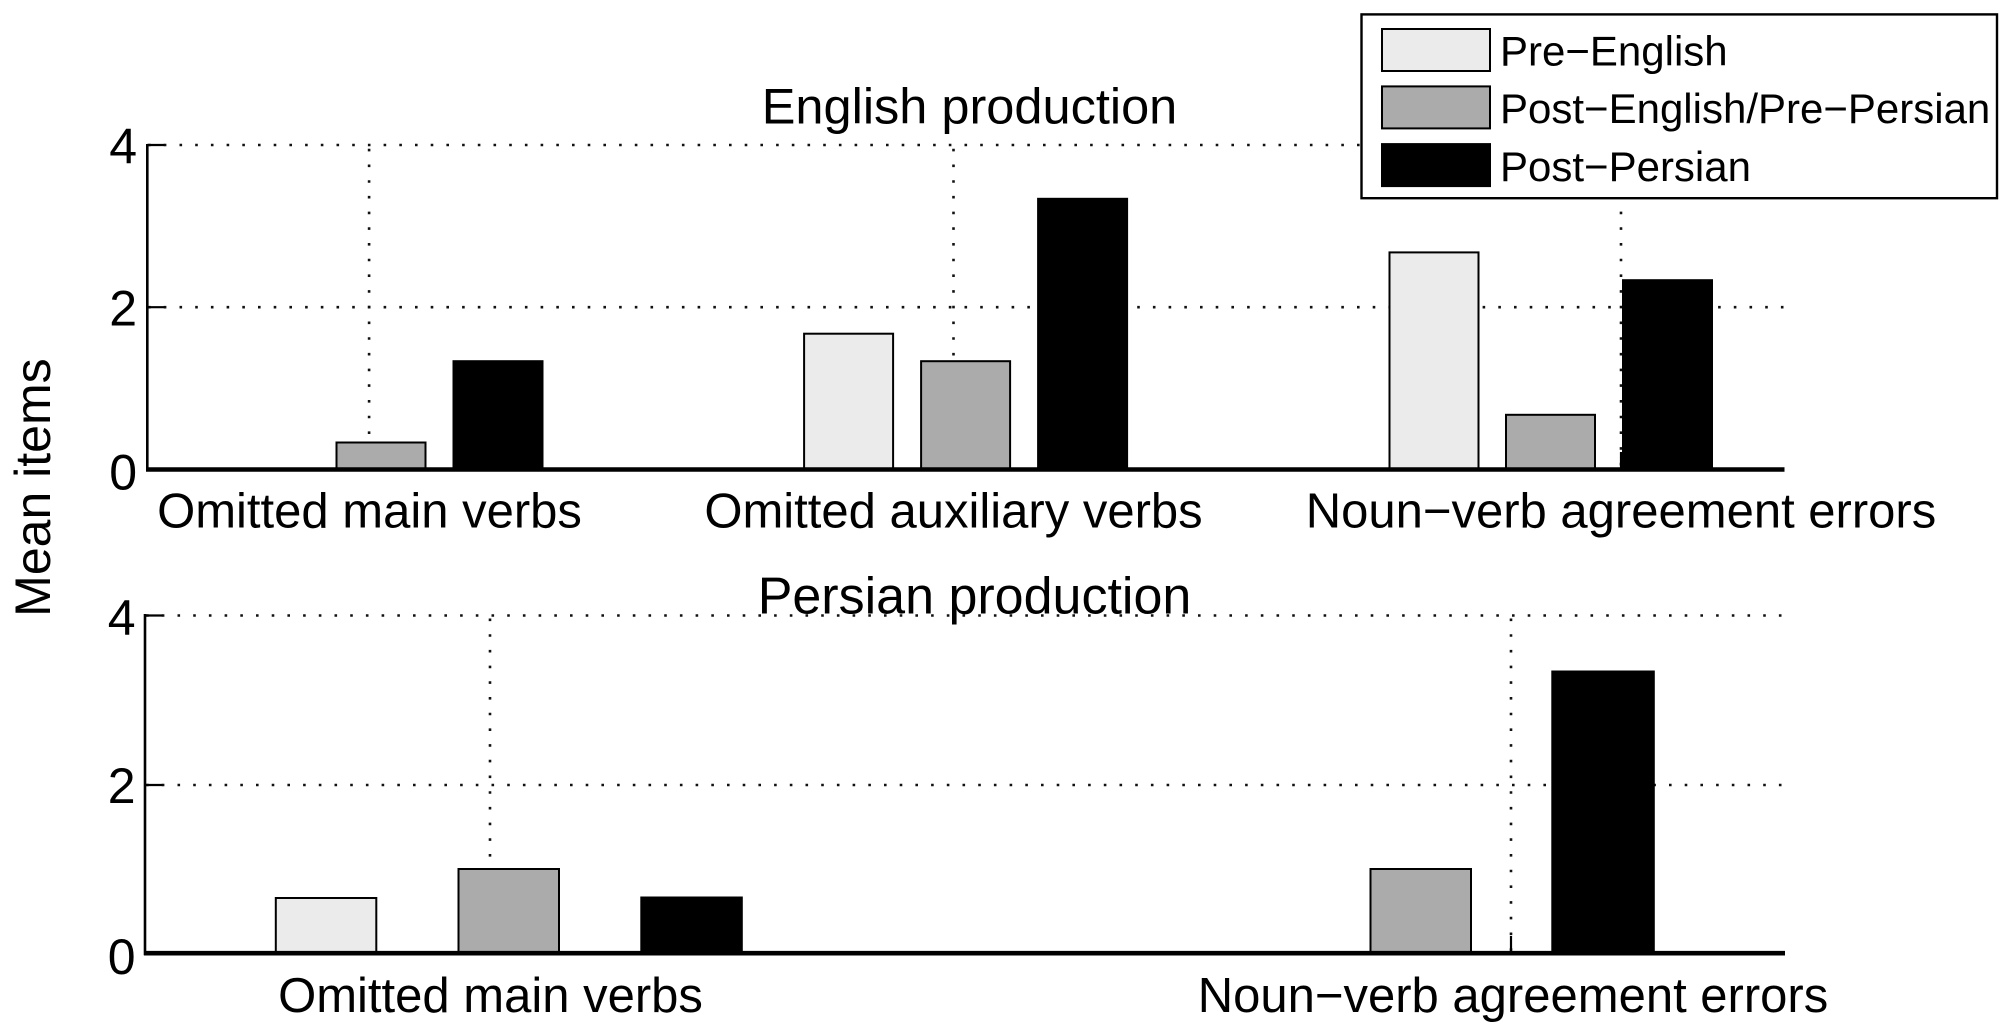 Image resolution: width=2014 pixels, height=1036 pixels. I want to click on svg-text: Pre−English, so click(1614, 50).